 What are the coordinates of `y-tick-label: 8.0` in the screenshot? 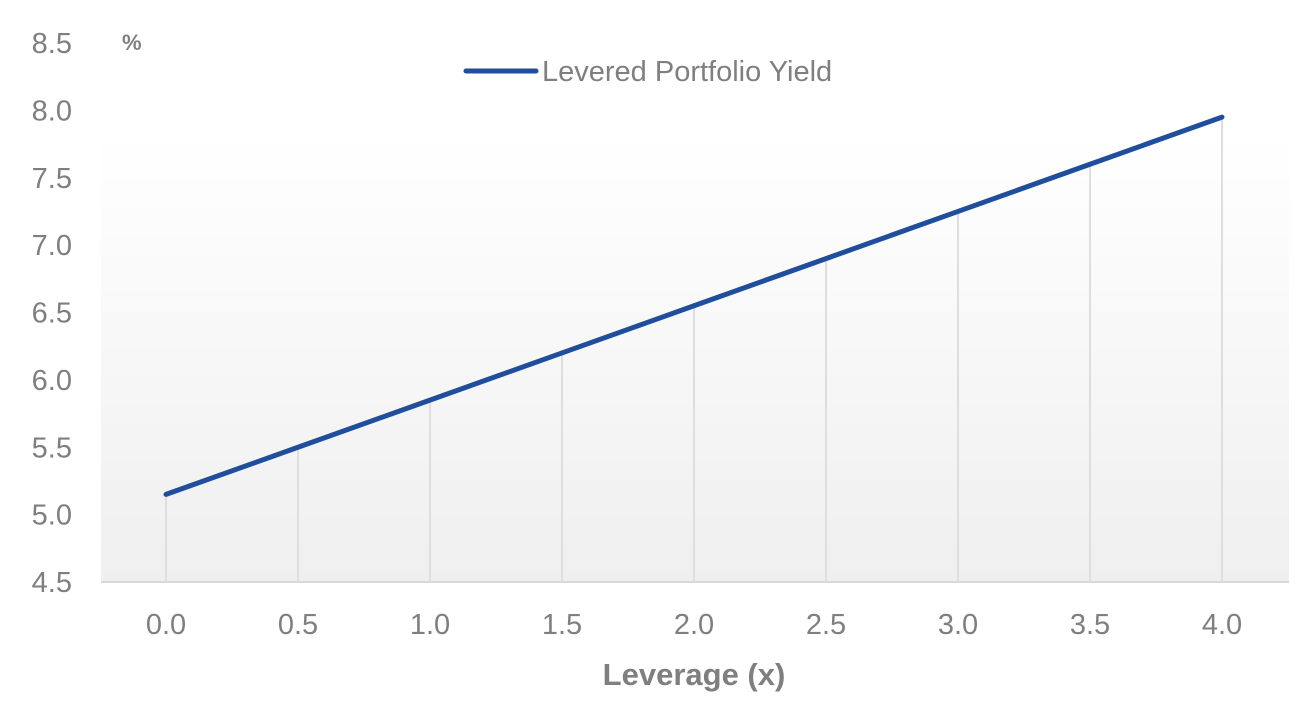 It's located at (52, 111).